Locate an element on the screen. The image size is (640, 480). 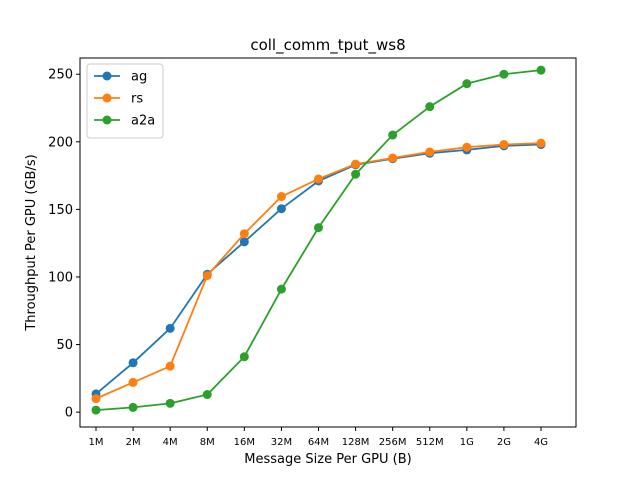
x-tick-label: 256M is located at coordinates (393, 442).